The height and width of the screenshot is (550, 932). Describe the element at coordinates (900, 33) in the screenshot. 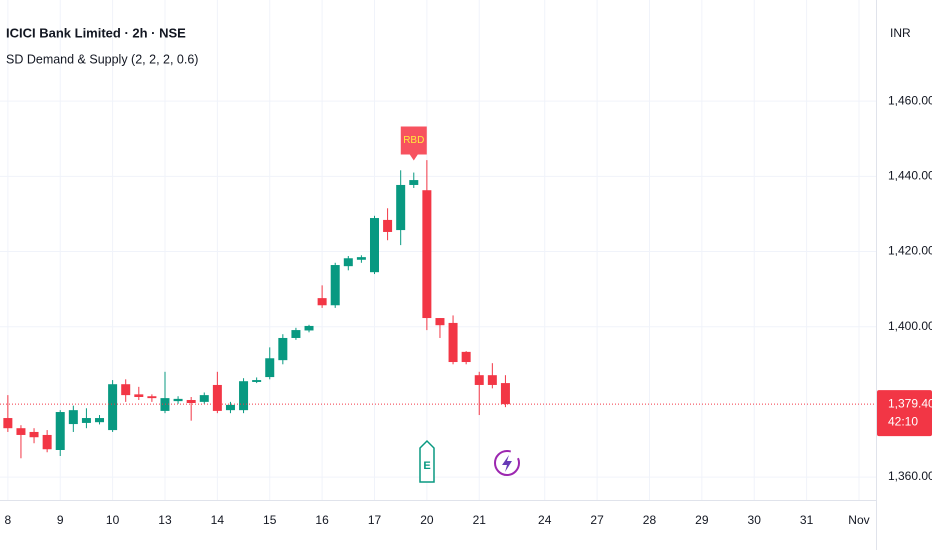

I see `axis-label: INR` at that location.